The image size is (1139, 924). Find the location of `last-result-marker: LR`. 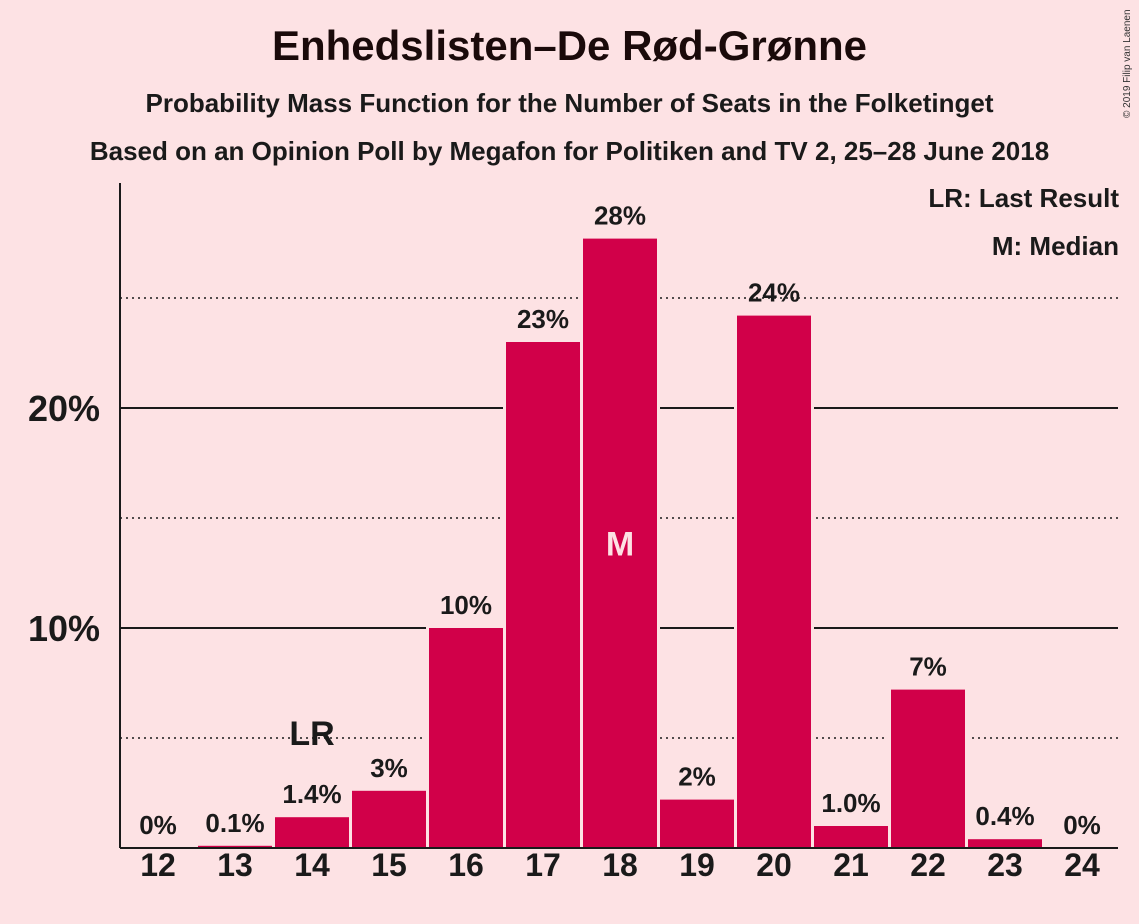

last-result-marker: LR is located at coordinates (311, 734).